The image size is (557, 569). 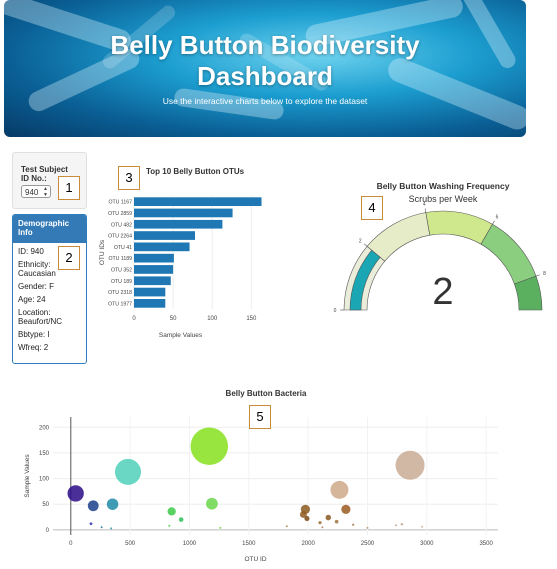 I want to click on gauge-tick-label: 6, so click(x=497, y=217).